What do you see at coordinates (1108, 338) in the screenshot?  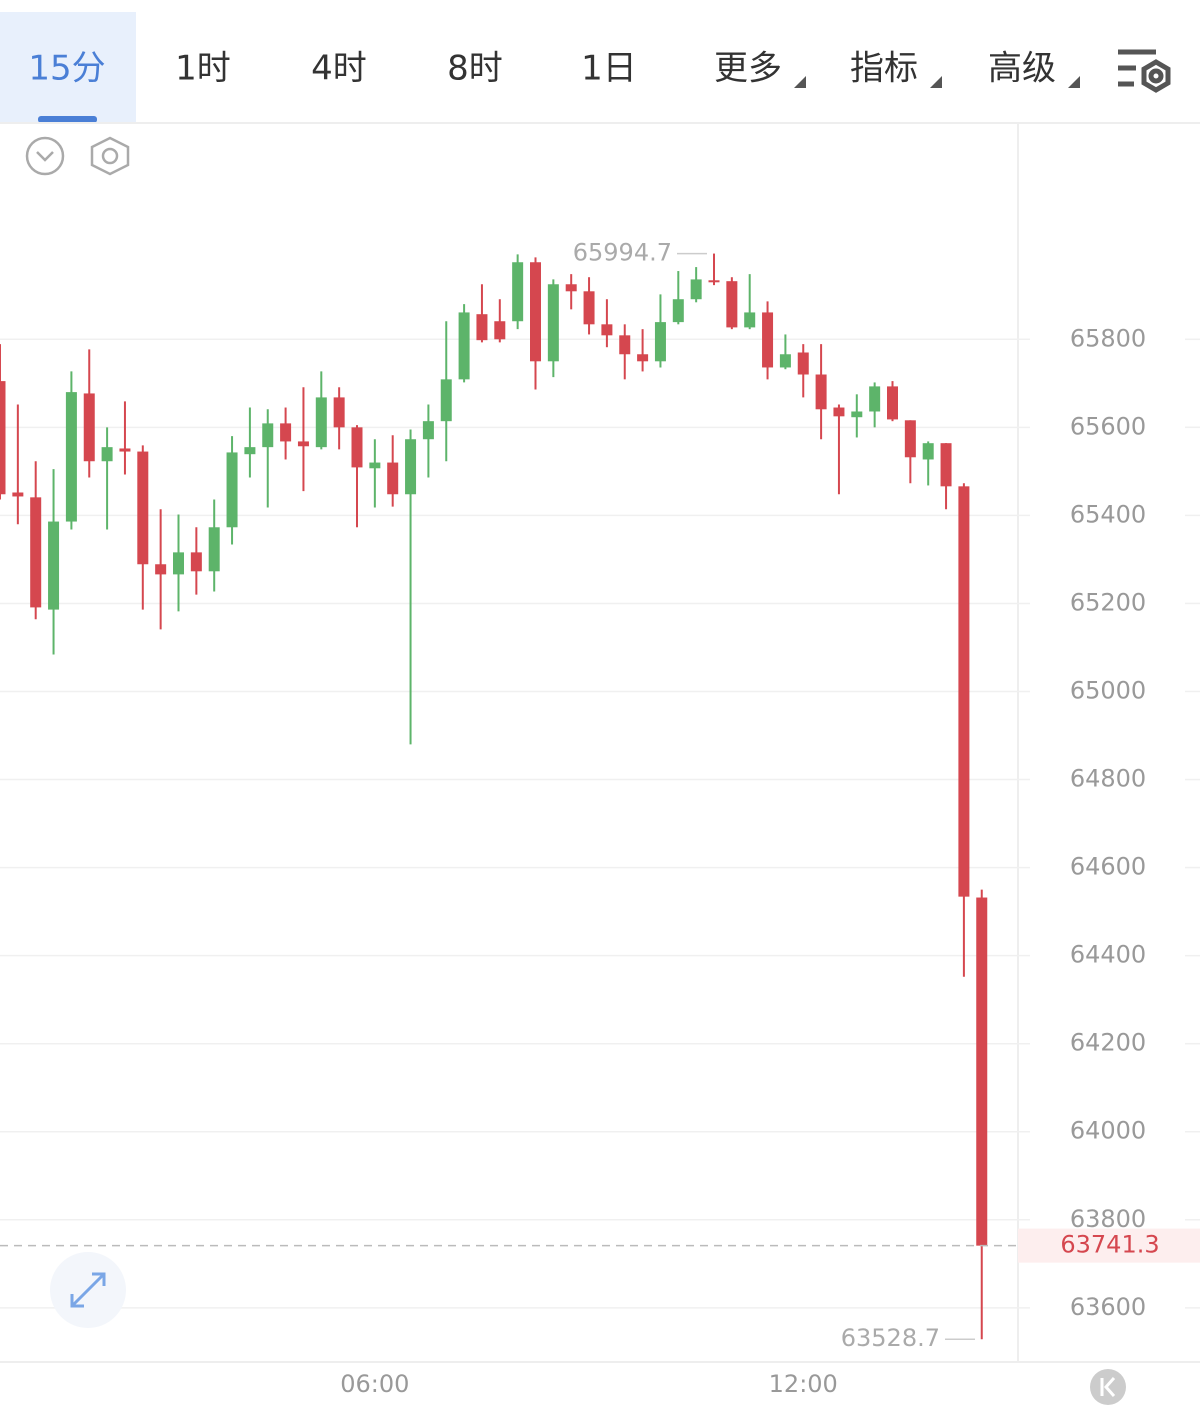 I see `y-tick-label: 65800` at bounding box center [1108, 338].